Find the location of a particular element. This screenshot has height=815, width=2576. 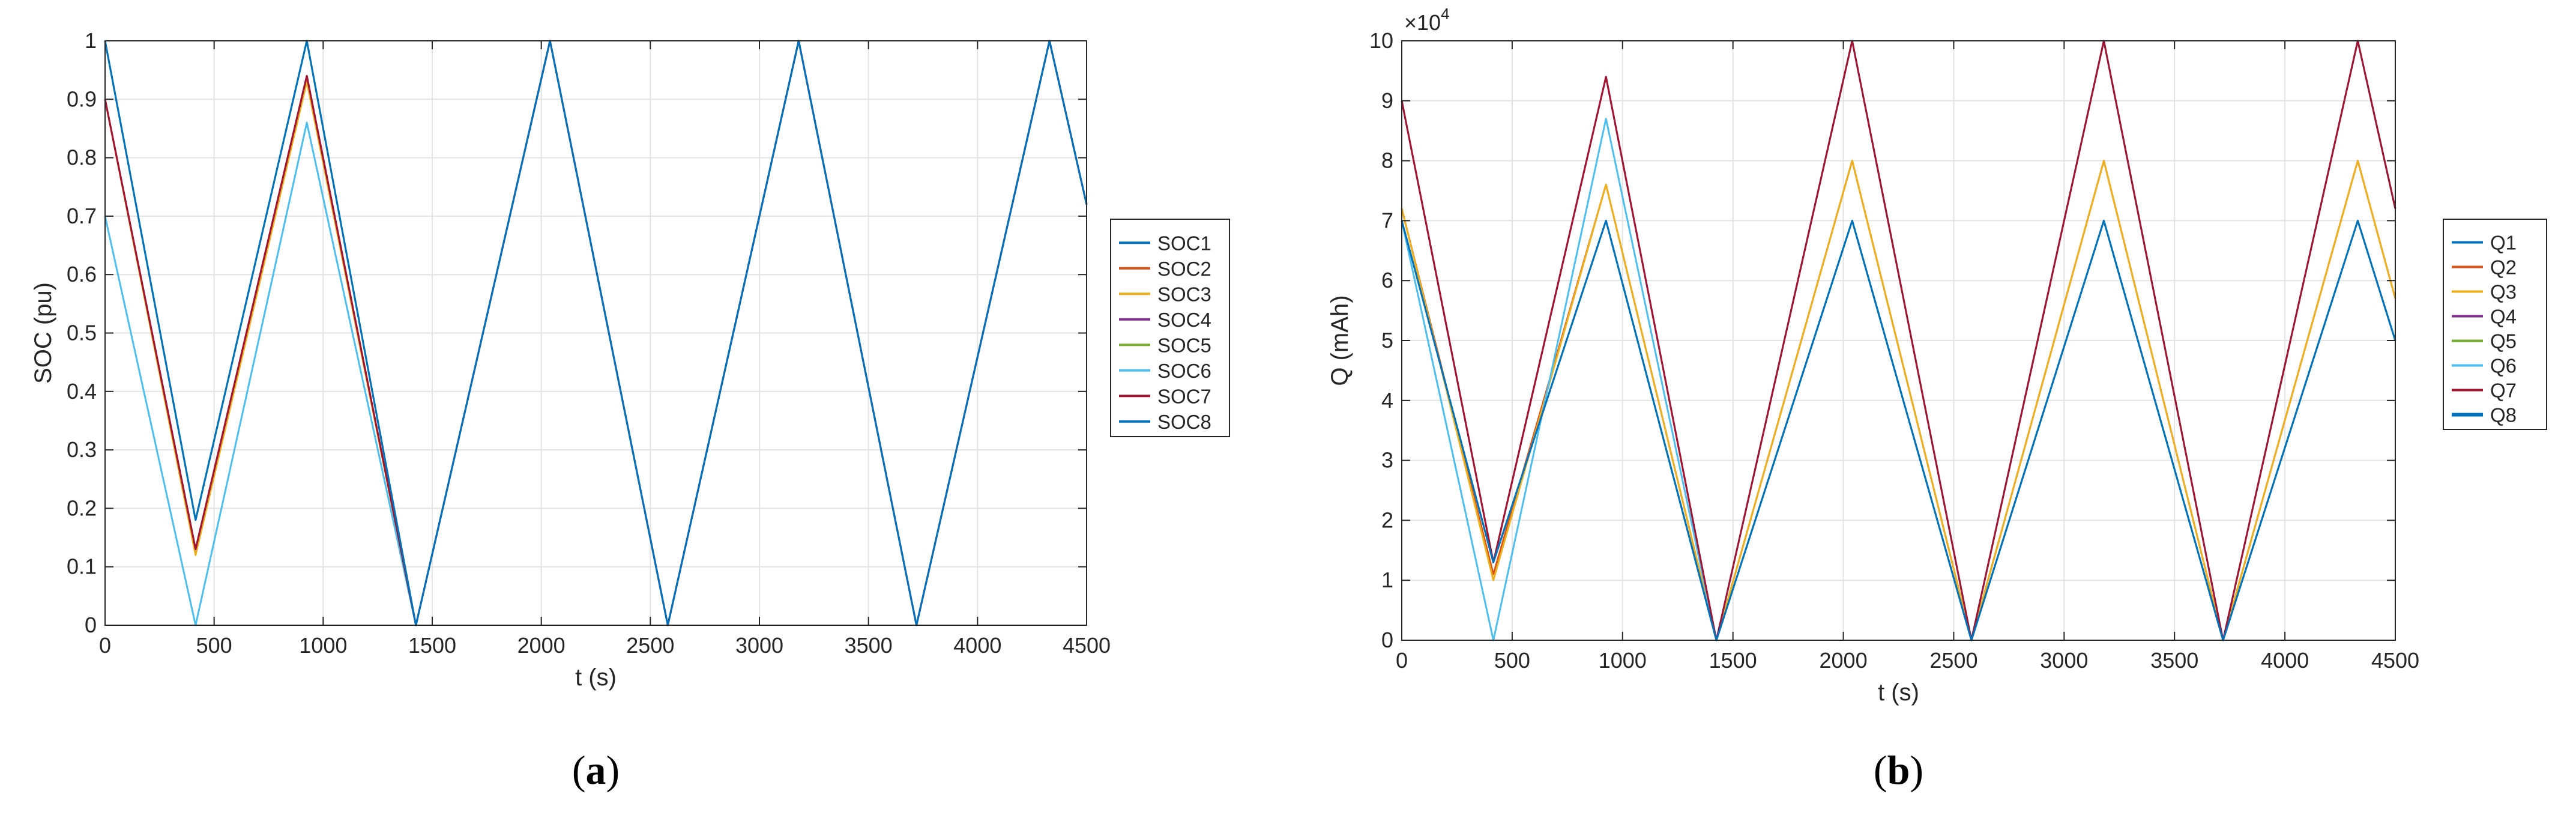

legend-entry: Q3 is located at coordinates (2503, 292).